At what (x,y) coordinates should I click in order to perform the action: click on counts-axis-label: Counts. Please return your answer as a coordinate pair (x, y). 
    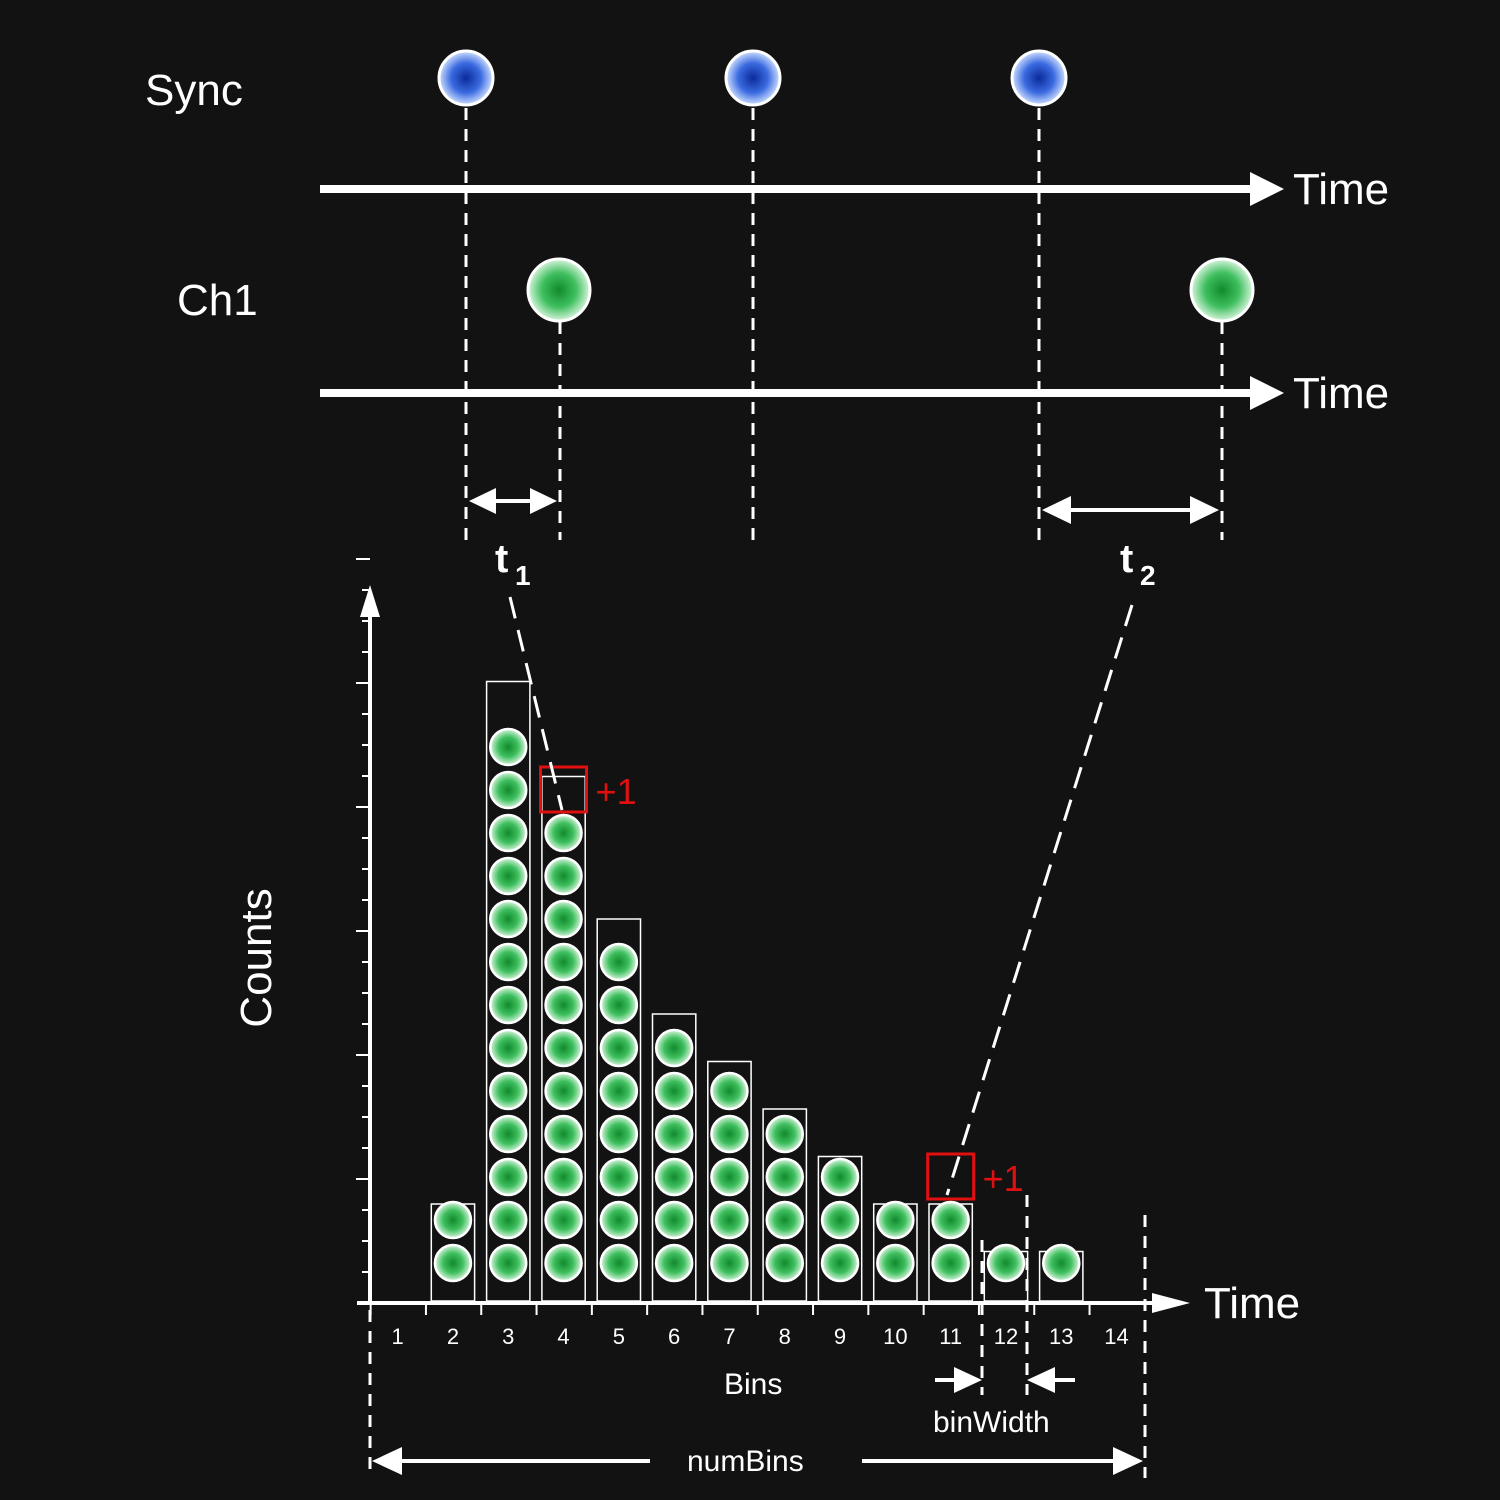
    Looking at the image, I should click on (256, 957).